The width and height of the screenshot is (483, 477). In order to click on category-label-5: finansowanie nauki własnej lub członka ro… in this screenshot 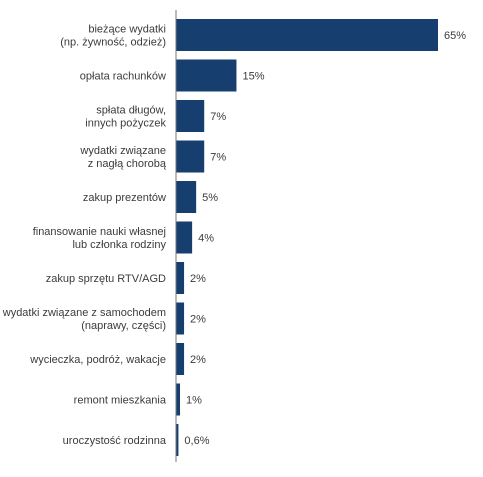, I will do `click(100, 238)`.